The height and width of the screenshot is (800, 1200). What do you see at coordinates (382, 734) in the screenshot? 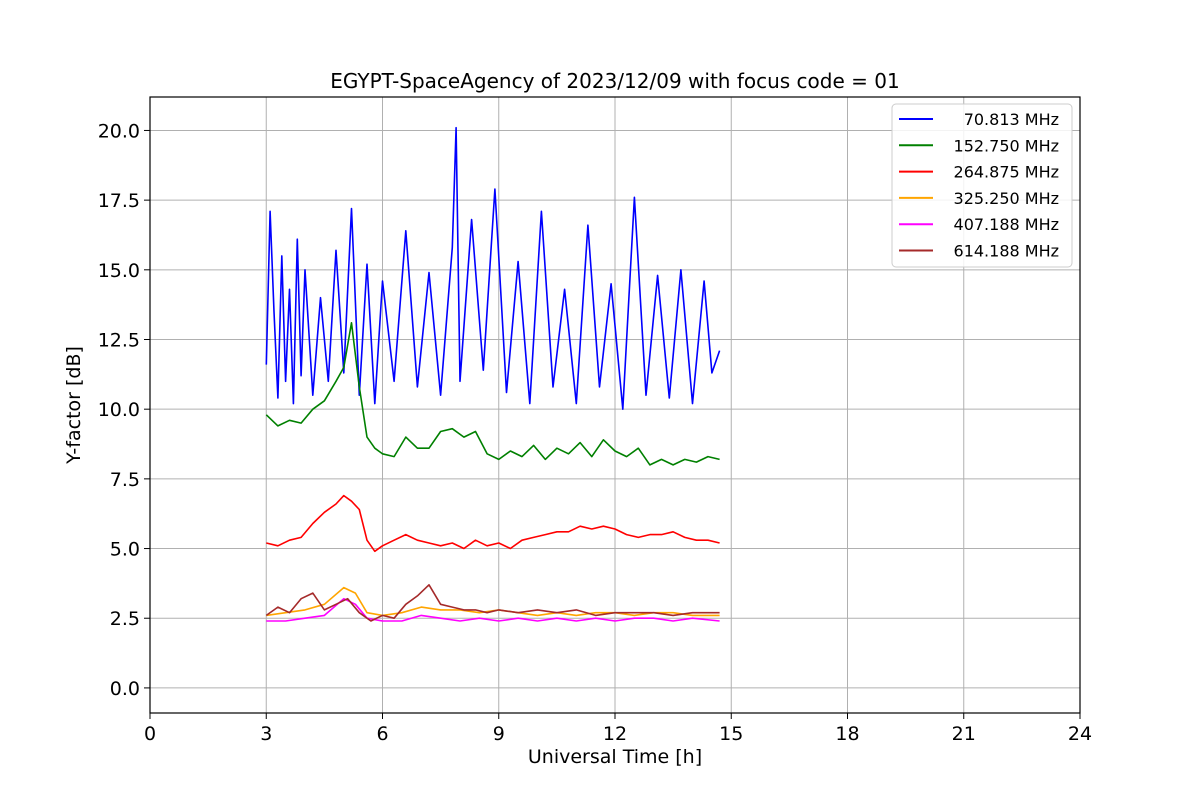
I see `x-tick-label: 6` at bounding box center [382, 734].